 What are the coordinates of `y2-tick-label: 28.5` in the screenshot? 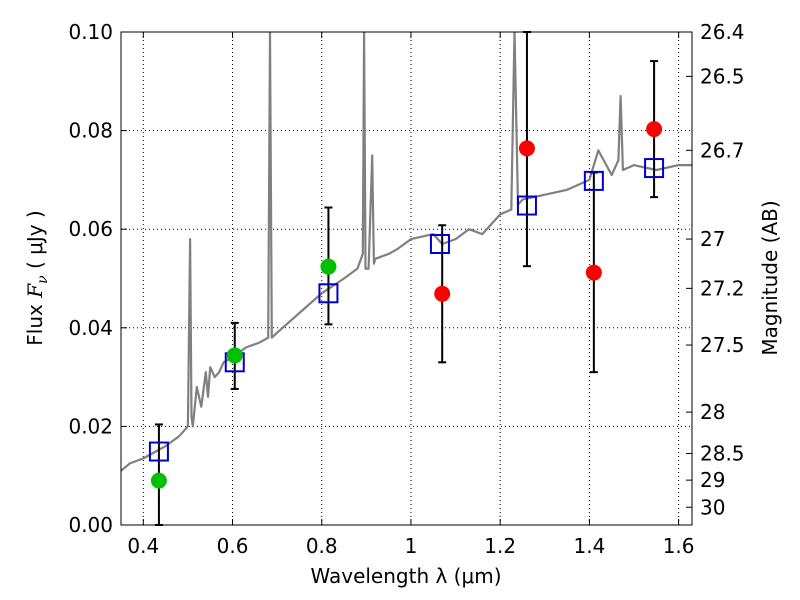 It's located at (722, 454).